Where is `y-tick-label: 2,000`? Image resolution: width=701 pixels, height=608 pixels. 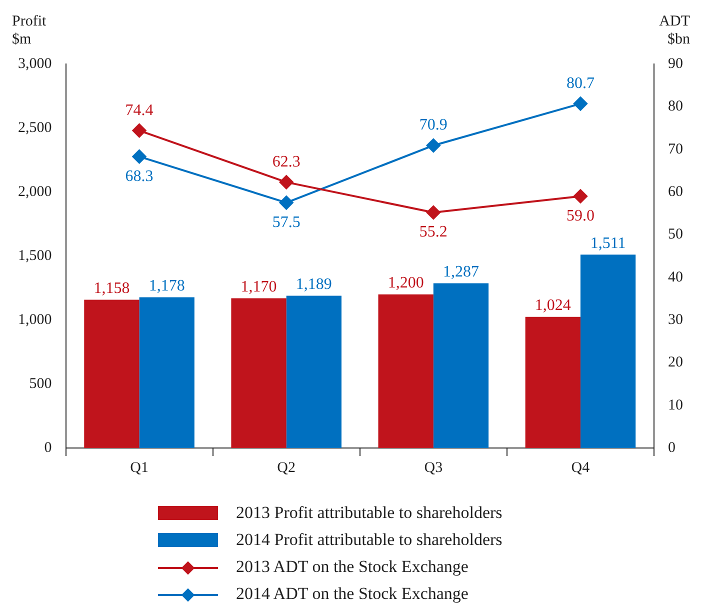 y-tick-label: 2,000 is located at coordinates (35, 192).